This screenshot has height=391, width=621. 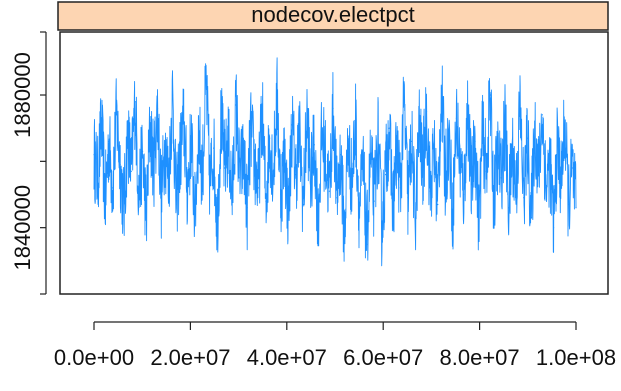 I want to click on x-tick-label: 6.0e+07, so click(x=383, y=357).